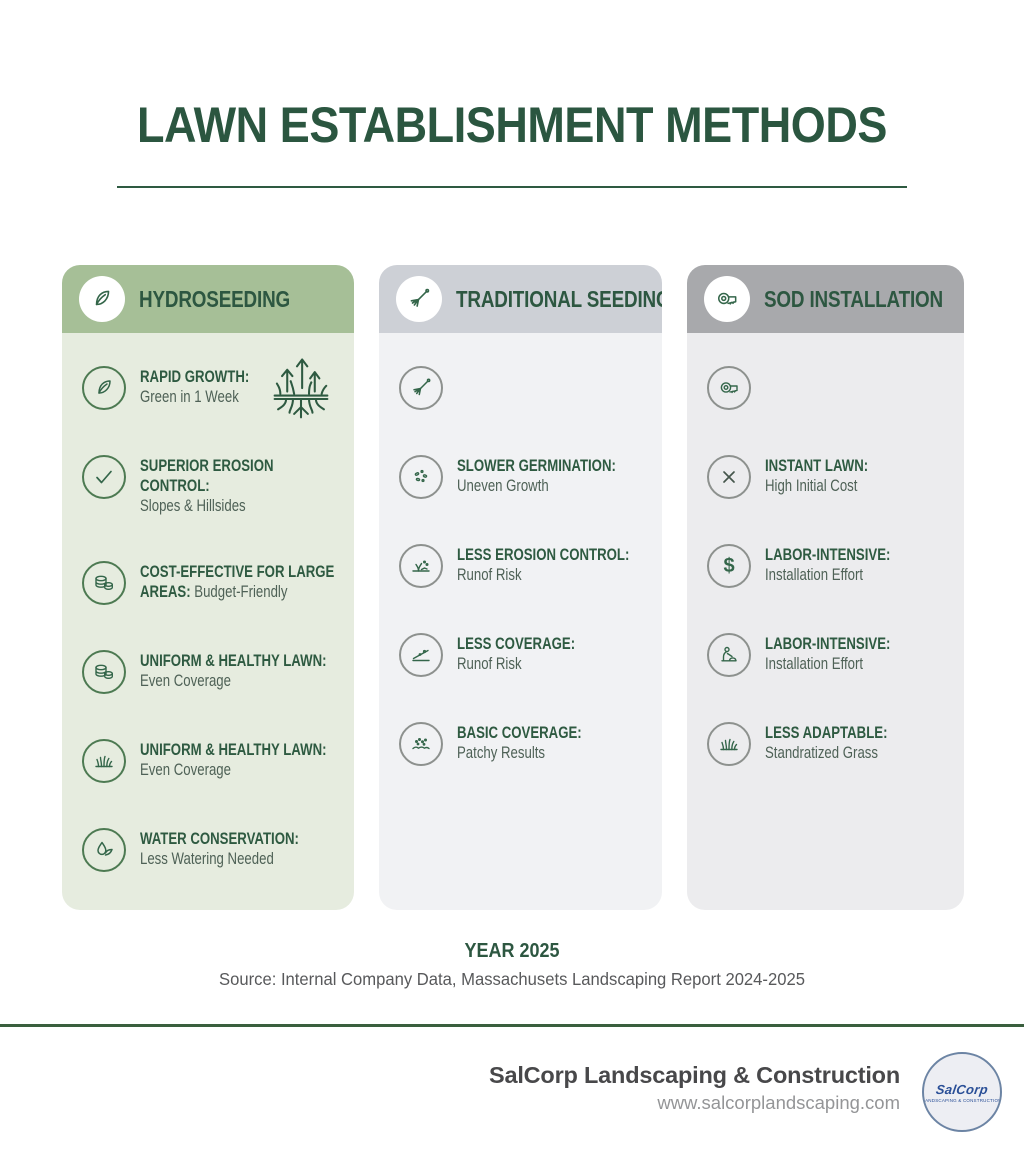 The width and height of the screenshot is (1024, 1154). What do you see at coordinates (516, 644) in the screenshot?
I see `feature-title: LESS COVERAGE:` at bounding box center [516, 644].